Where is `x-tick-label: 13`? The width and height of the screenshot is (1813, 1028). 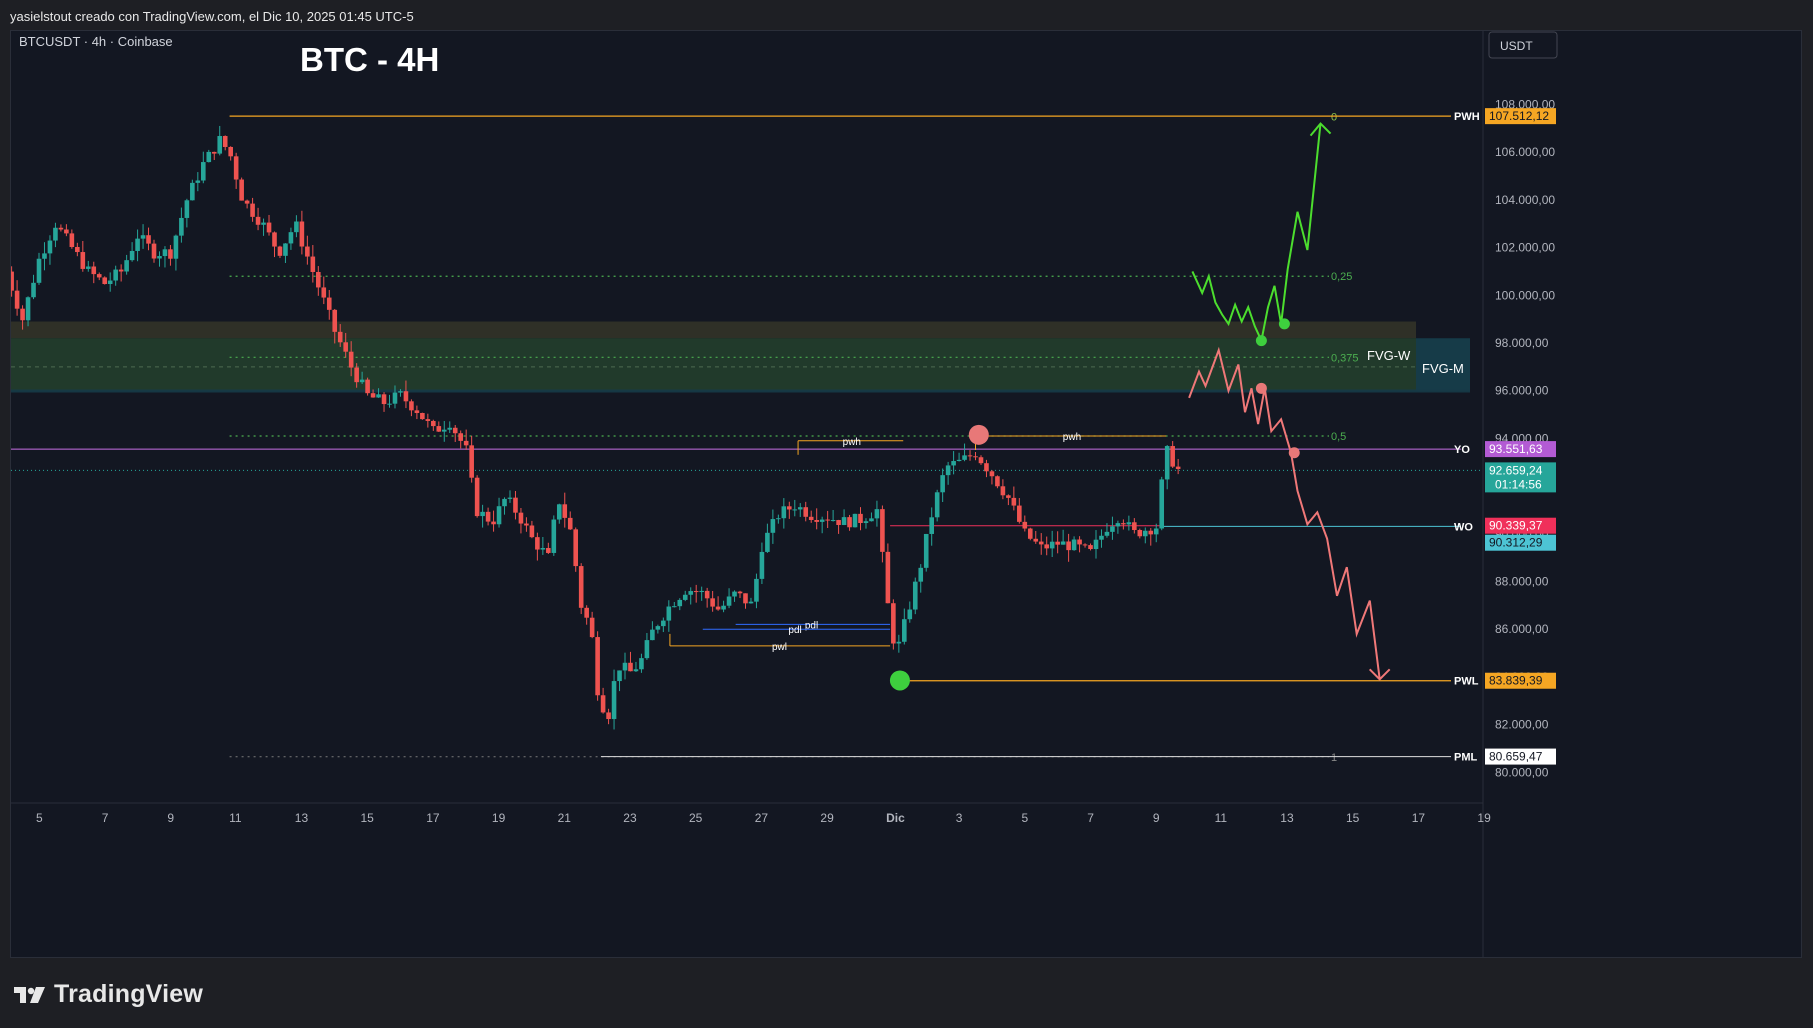
x-tick-label: 13 is located at coordinates (302, 818).